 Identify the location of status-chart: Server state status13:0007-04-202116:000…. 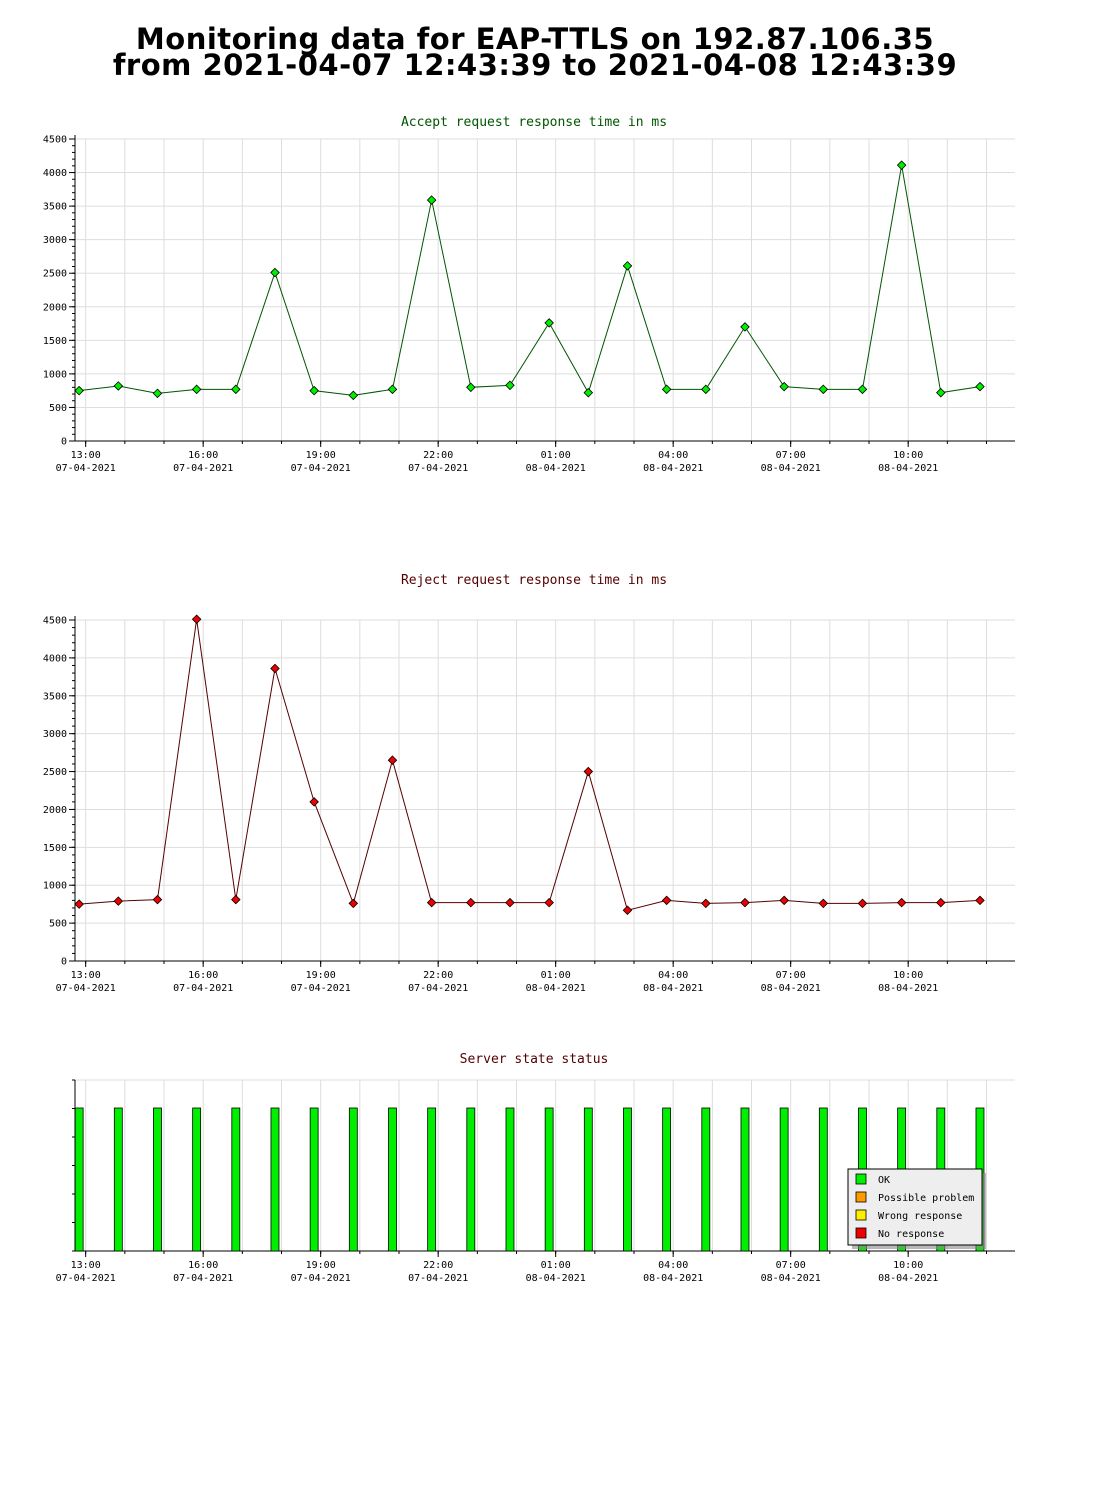
(535, 1168).